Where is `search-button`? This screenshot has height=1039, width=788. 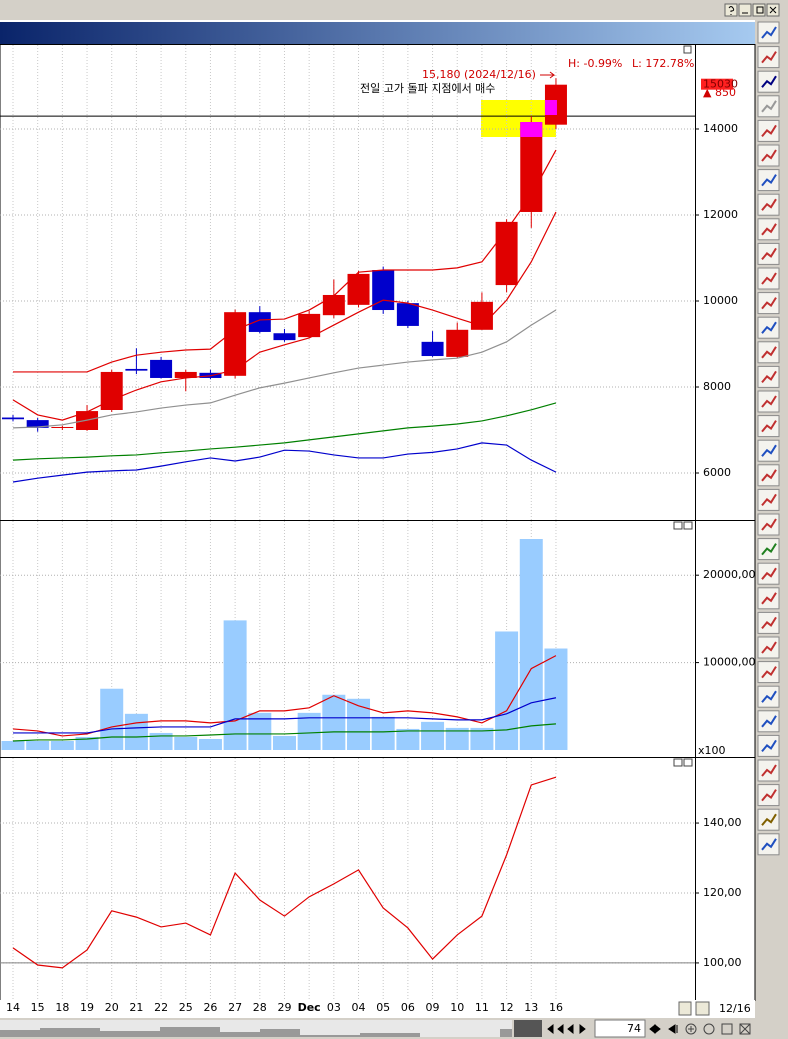
search-button is located at coordinates (702, 1008).